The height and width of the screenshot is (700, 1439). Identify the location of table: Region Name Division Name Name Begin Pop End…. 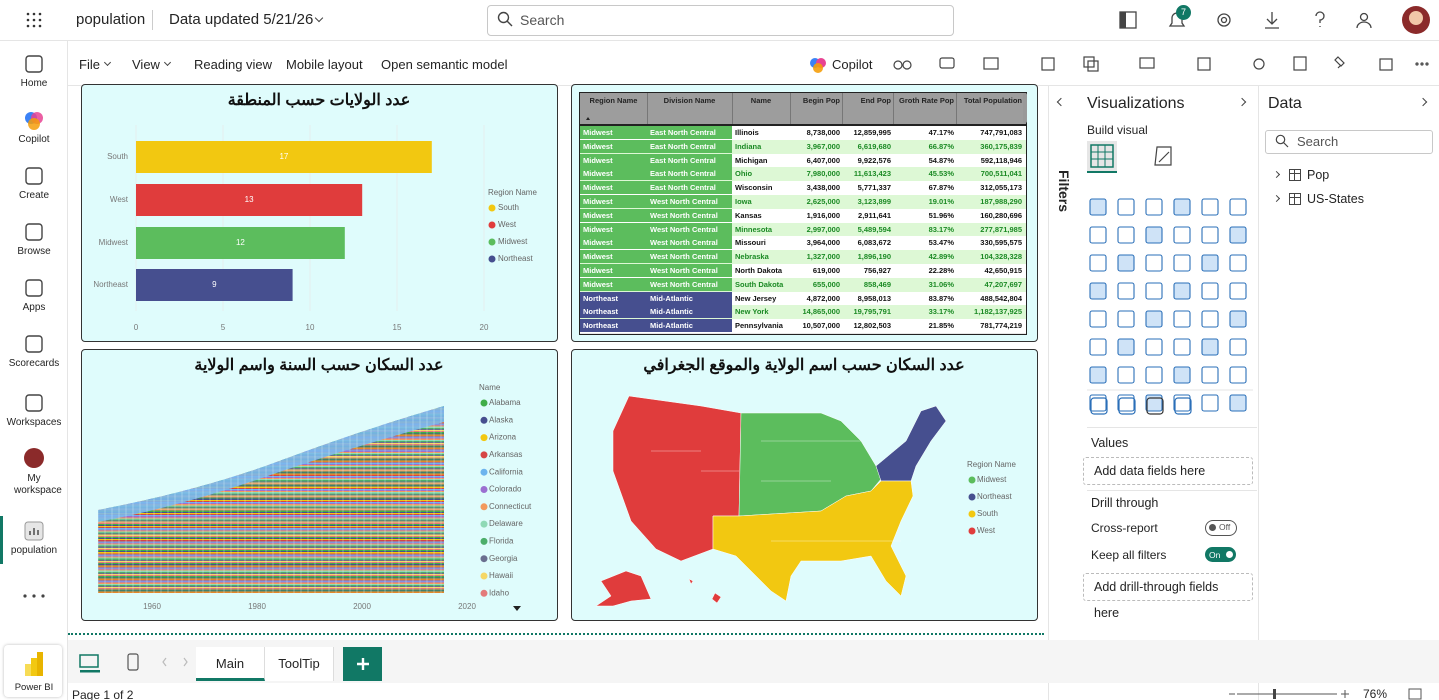
(803, 213).